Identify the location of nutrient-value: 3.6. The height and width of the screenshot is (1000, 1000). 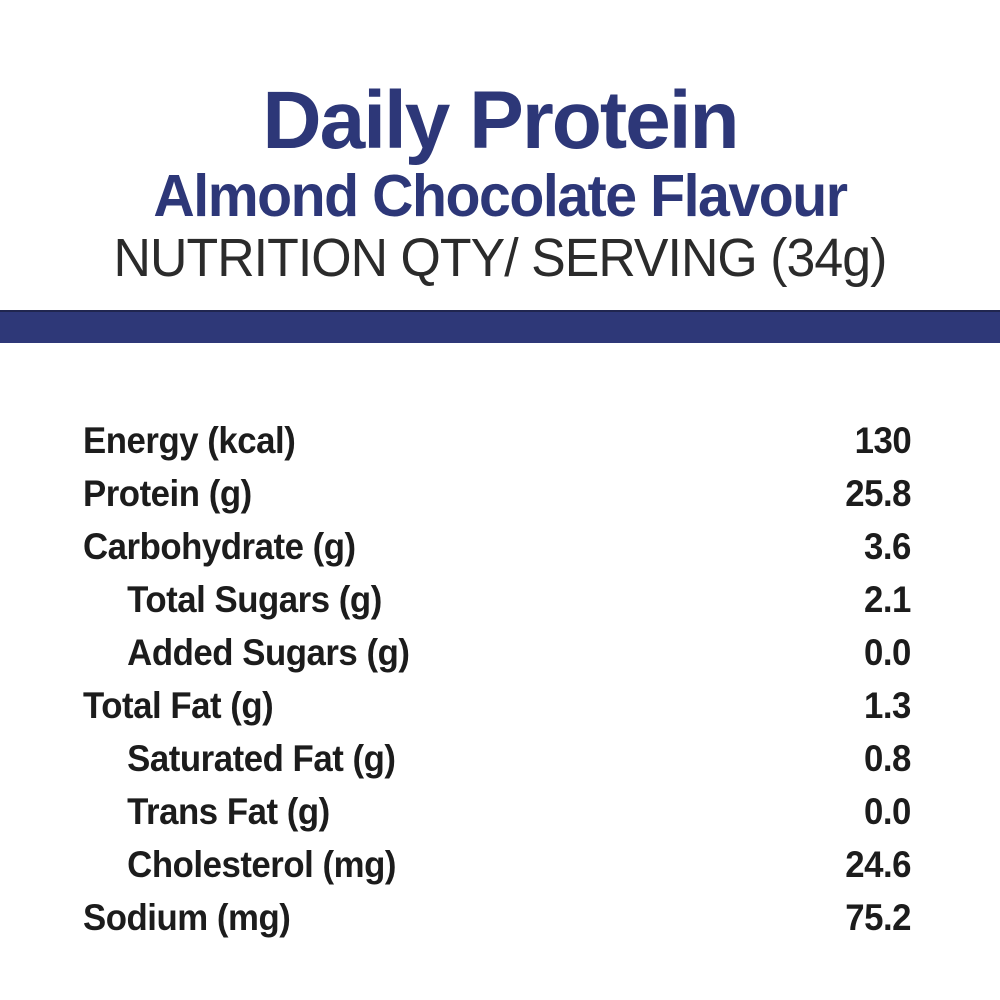
(887, 546).